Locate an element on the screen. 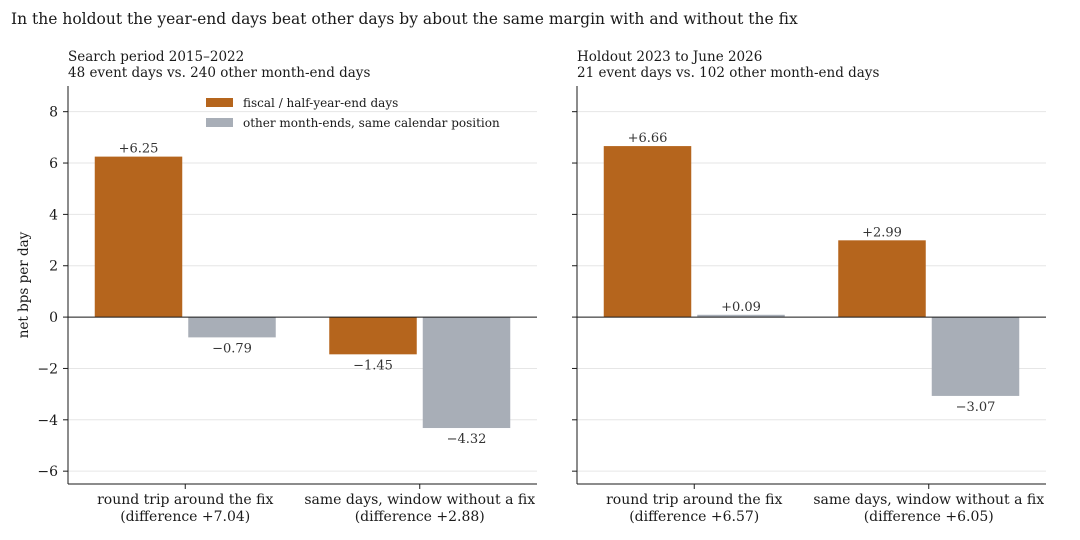 This screenshot has height=540, width=1080. legend-label: other month-ends, same calendar position is located at coordinates (371, 123).